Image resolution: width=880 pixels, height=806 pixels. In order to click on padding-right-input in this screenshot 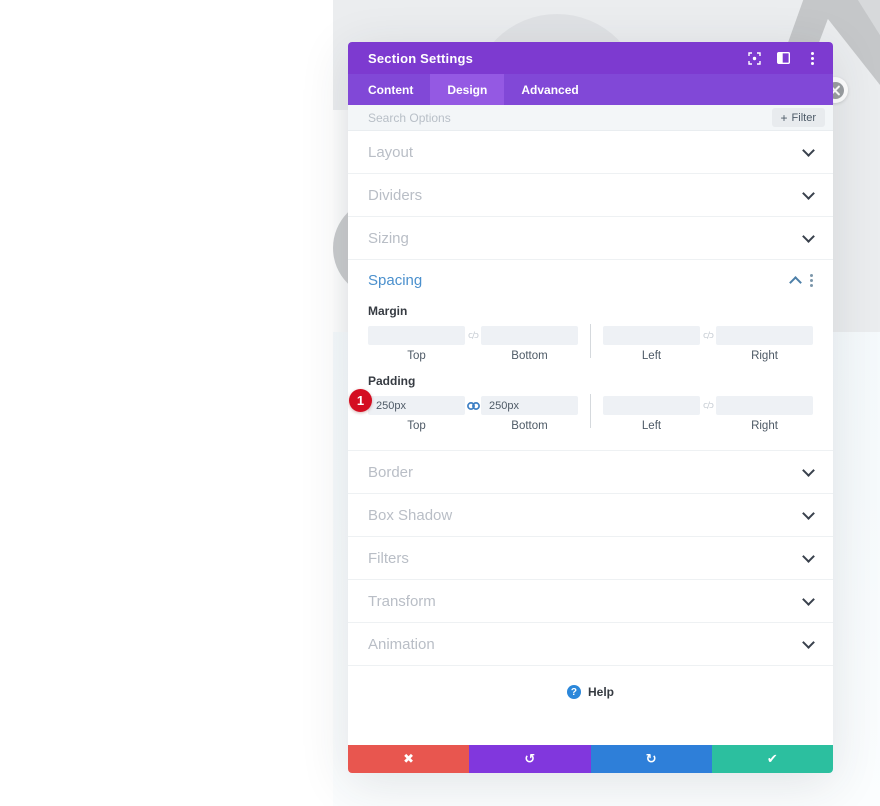, I will do `click(764, 405)`.